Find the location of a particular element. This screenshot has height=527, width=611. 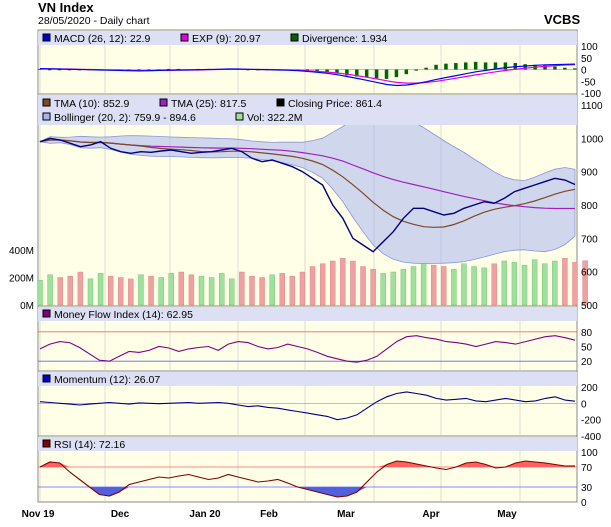

tma25-legend: TMA (25): 817.5 is located at coordinates (208, 104).